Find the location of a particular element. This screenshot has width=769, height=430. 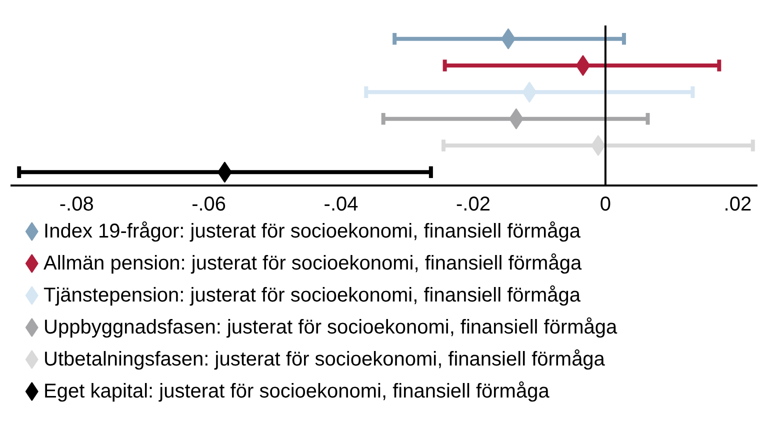

legend-label: Allmän pension: justerat för socioekonomi, finansiell förmåga is located at coordinates (313, 263).